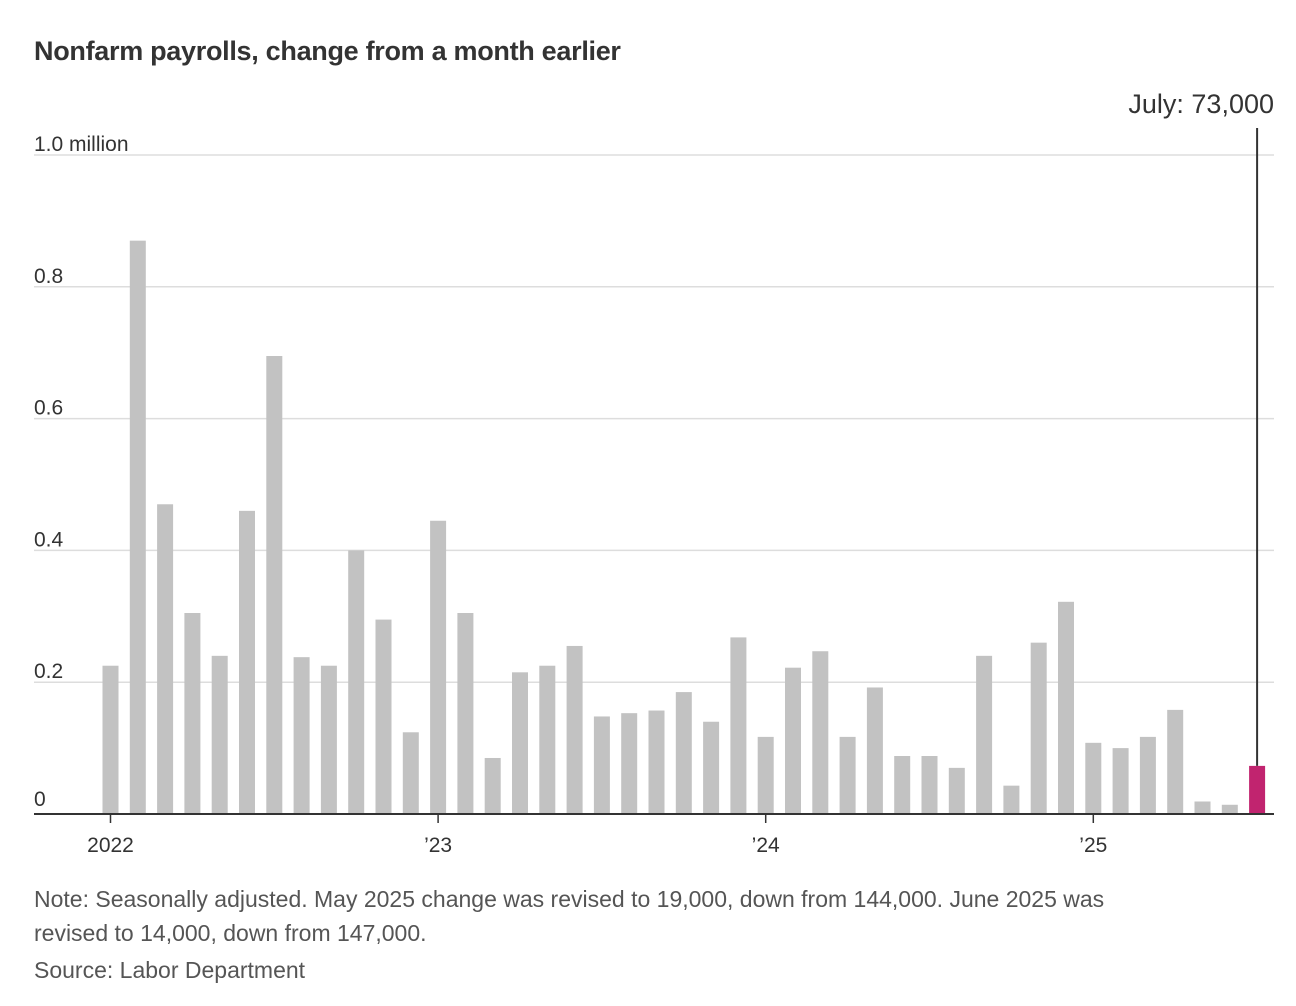 The image size is (1296, 1006). Describe the element at coordinates (438, 845) in the screenshot. I see `x-tick-label: ’23` at that location.